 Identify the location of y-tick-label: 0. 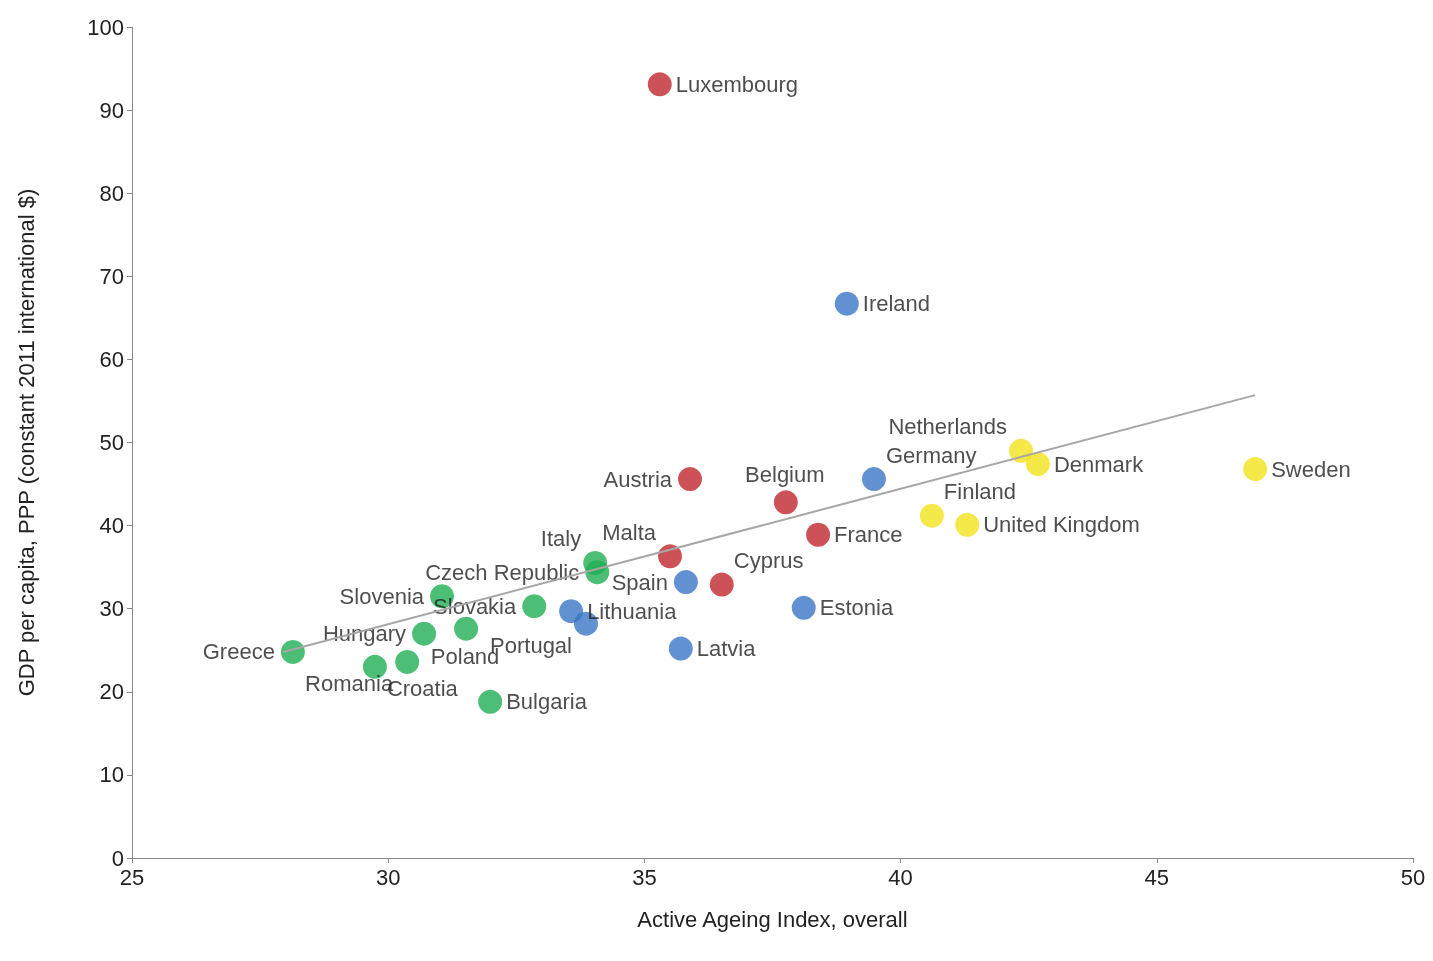
(117, 858).